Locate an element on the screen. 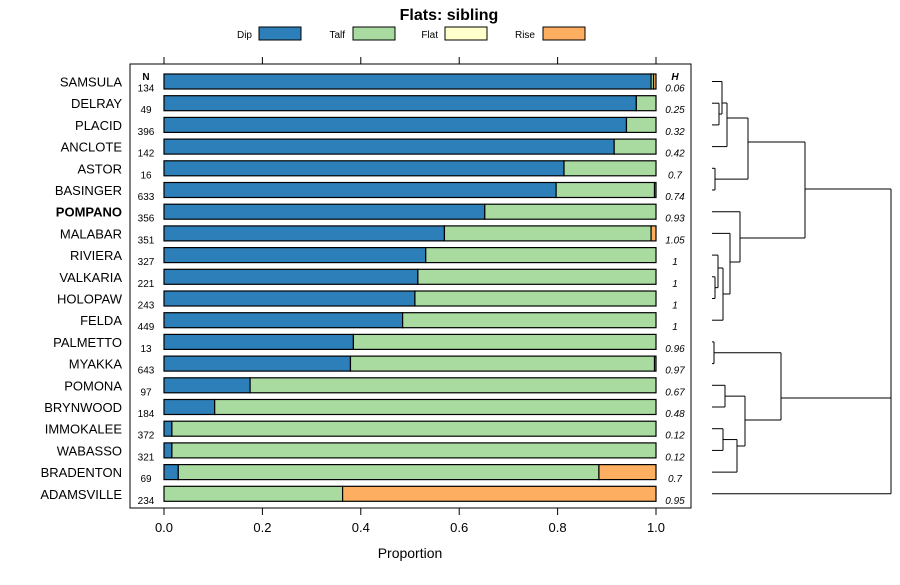 Image resolution: width=900 pixels, height=585 pixels. bar-row-basinger: BASINGER 633 0.74 is located at coordinates (370, 192).